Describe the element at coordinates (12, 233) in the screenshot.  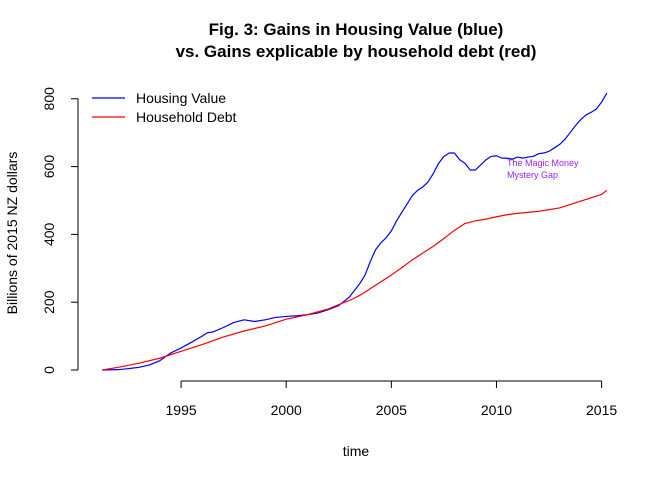
I see `y-axis-label: Billions of 2015 NZ dollars` at that location.